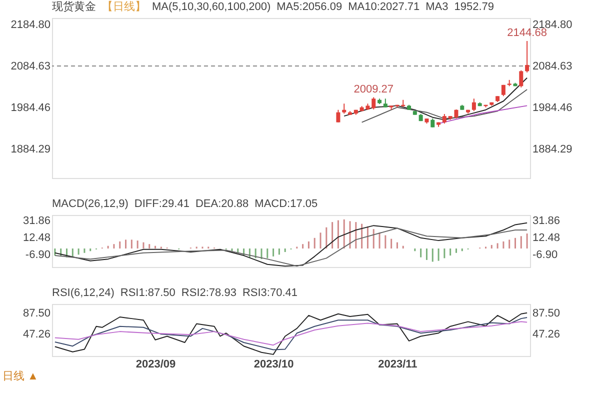 Image resolution: width=591 pixels, height=400 pixels. What do you see at coordinates (74, 7) in the screenshot?
I see `chart-title: 现货黄金` at bounding box center [74, 7].